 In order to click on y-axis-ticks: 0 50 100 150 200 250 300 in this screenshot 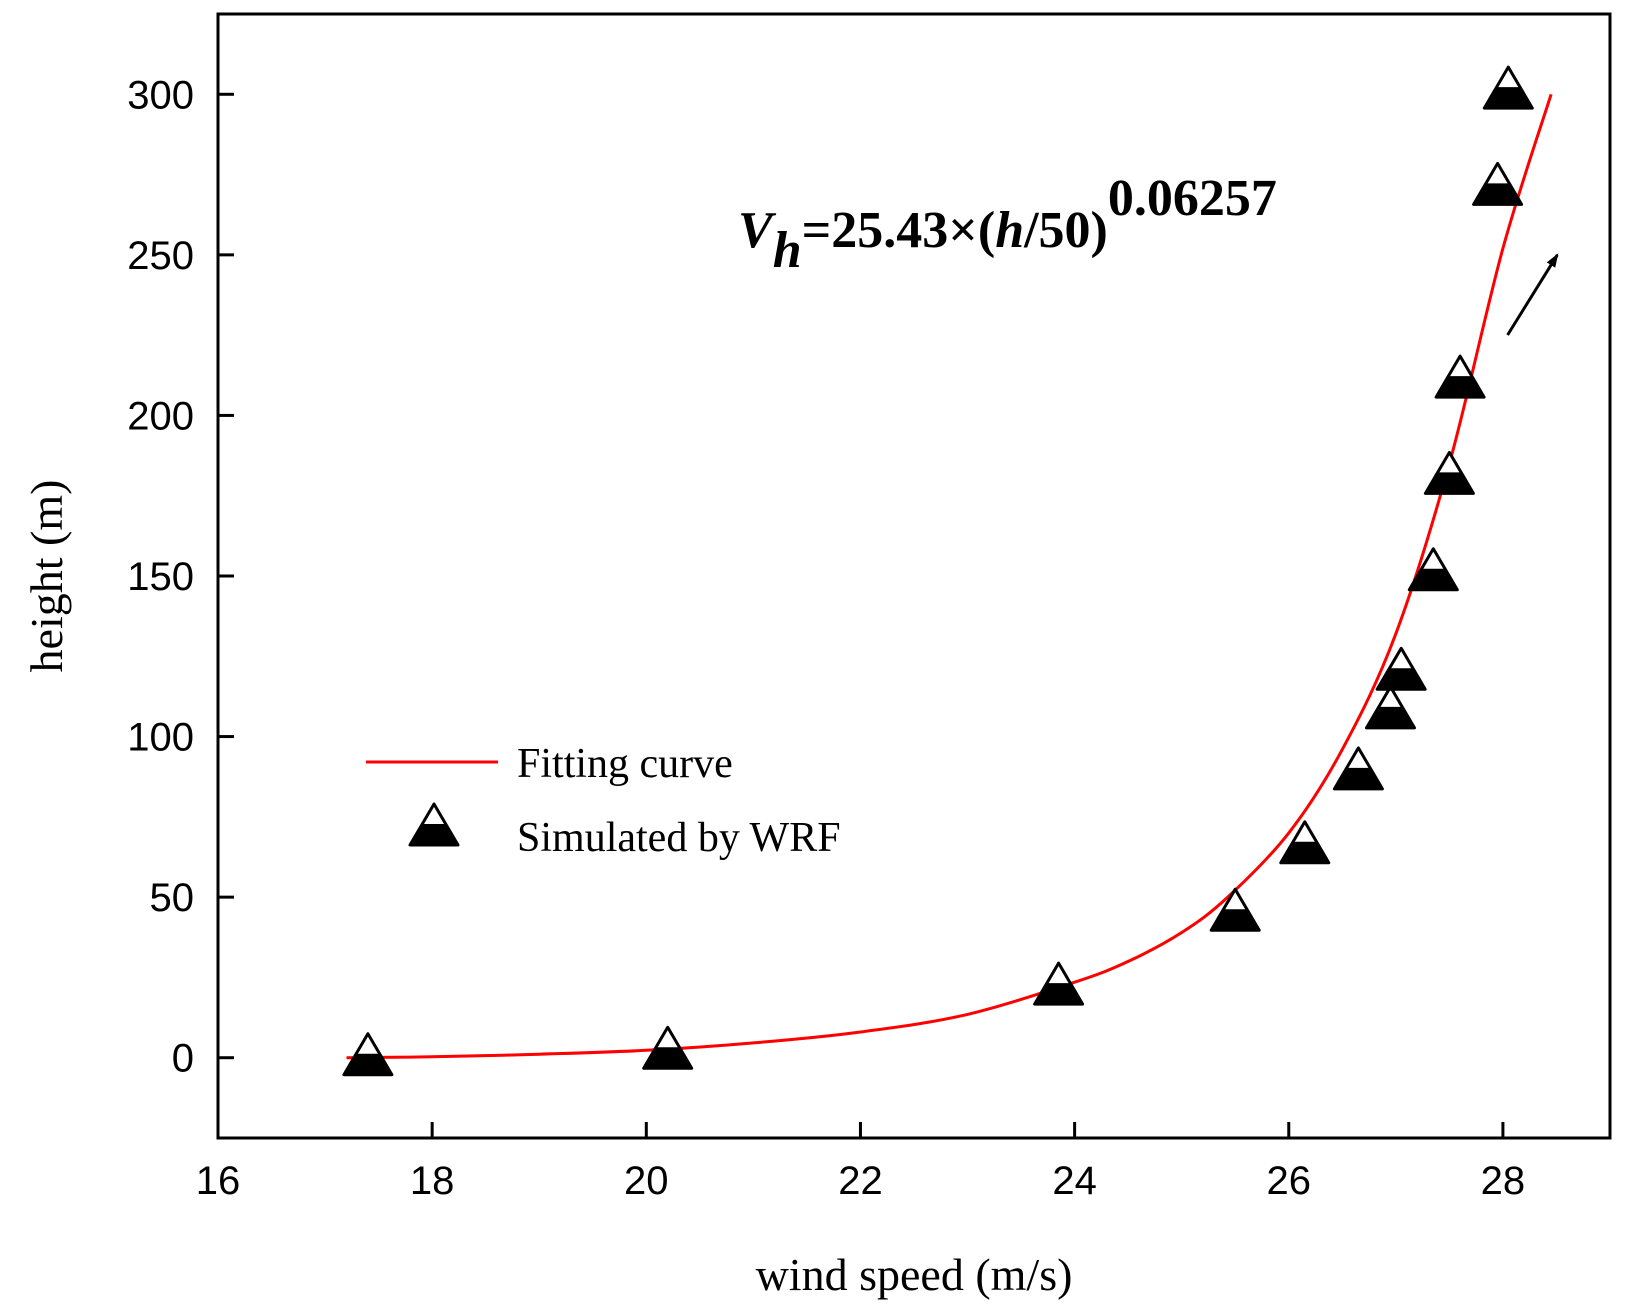, I will do `click(180, 577)`.